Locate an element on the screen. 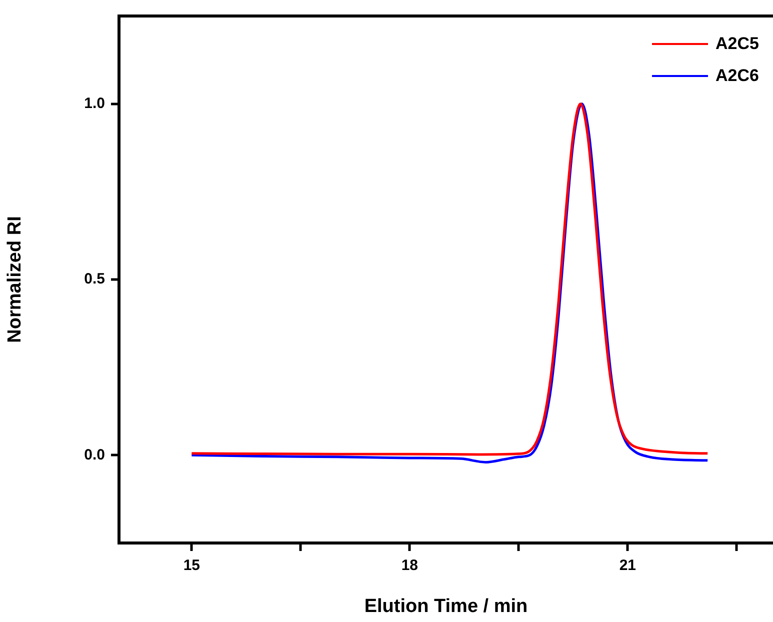 The height and width of the screenshot is (622, 773). y-tick-label: 1.0 is located at coordinates (94, 103).